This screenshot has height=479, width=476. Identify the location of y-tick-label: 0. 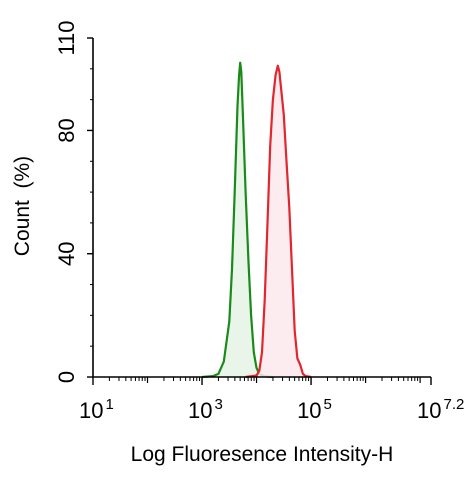
(66, 377).